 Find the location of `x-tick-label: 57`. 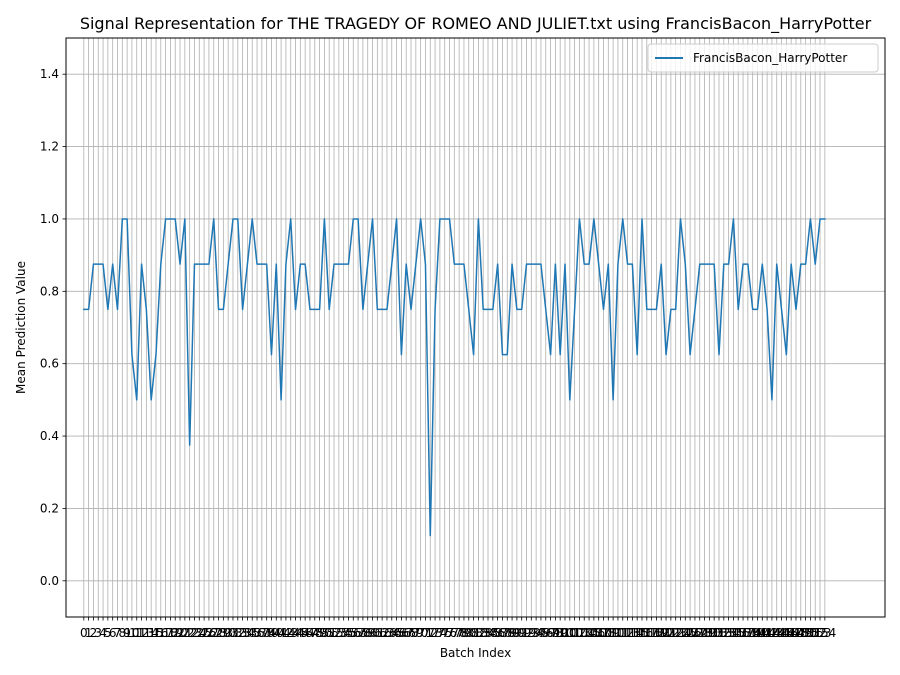

x-tick-label: 57 is located at coordinates (357, 633).